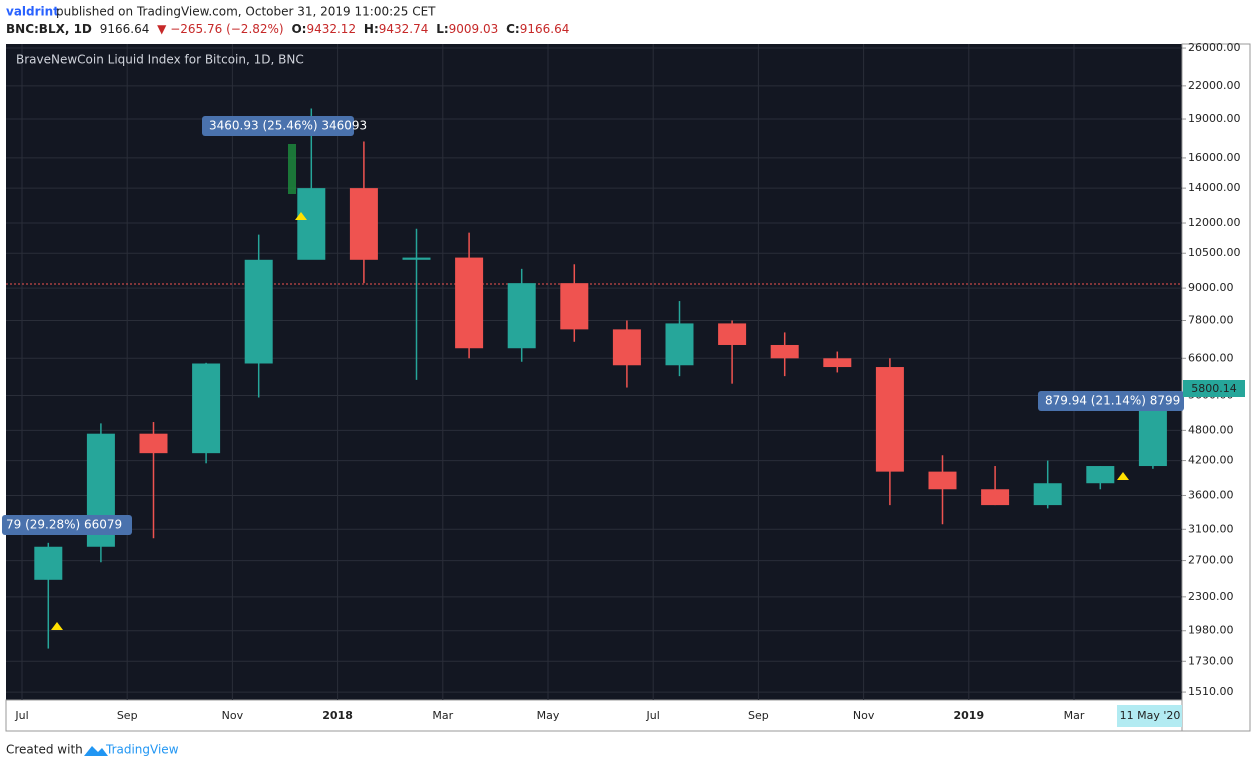 The image size is (1256, 768). What do you see at coordinates (32, 12) in the screenshot?
I see `author: valdrint` at bounding box center [32, 12].